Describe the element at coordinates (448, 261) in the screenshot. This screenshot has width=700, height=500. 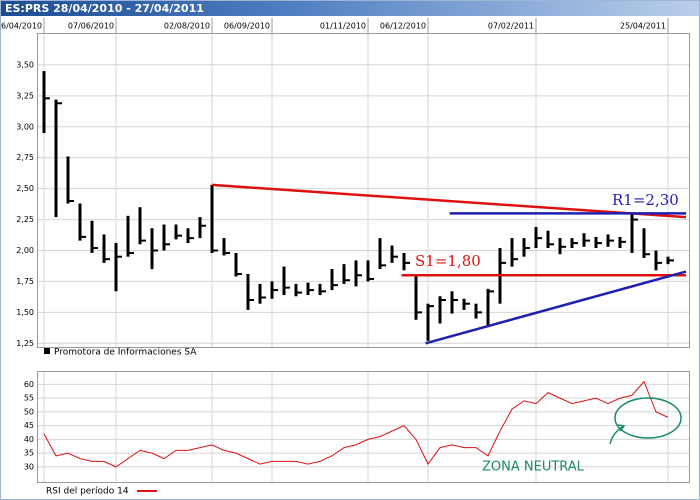
I see `trend-label: S1=1,80` at that location.